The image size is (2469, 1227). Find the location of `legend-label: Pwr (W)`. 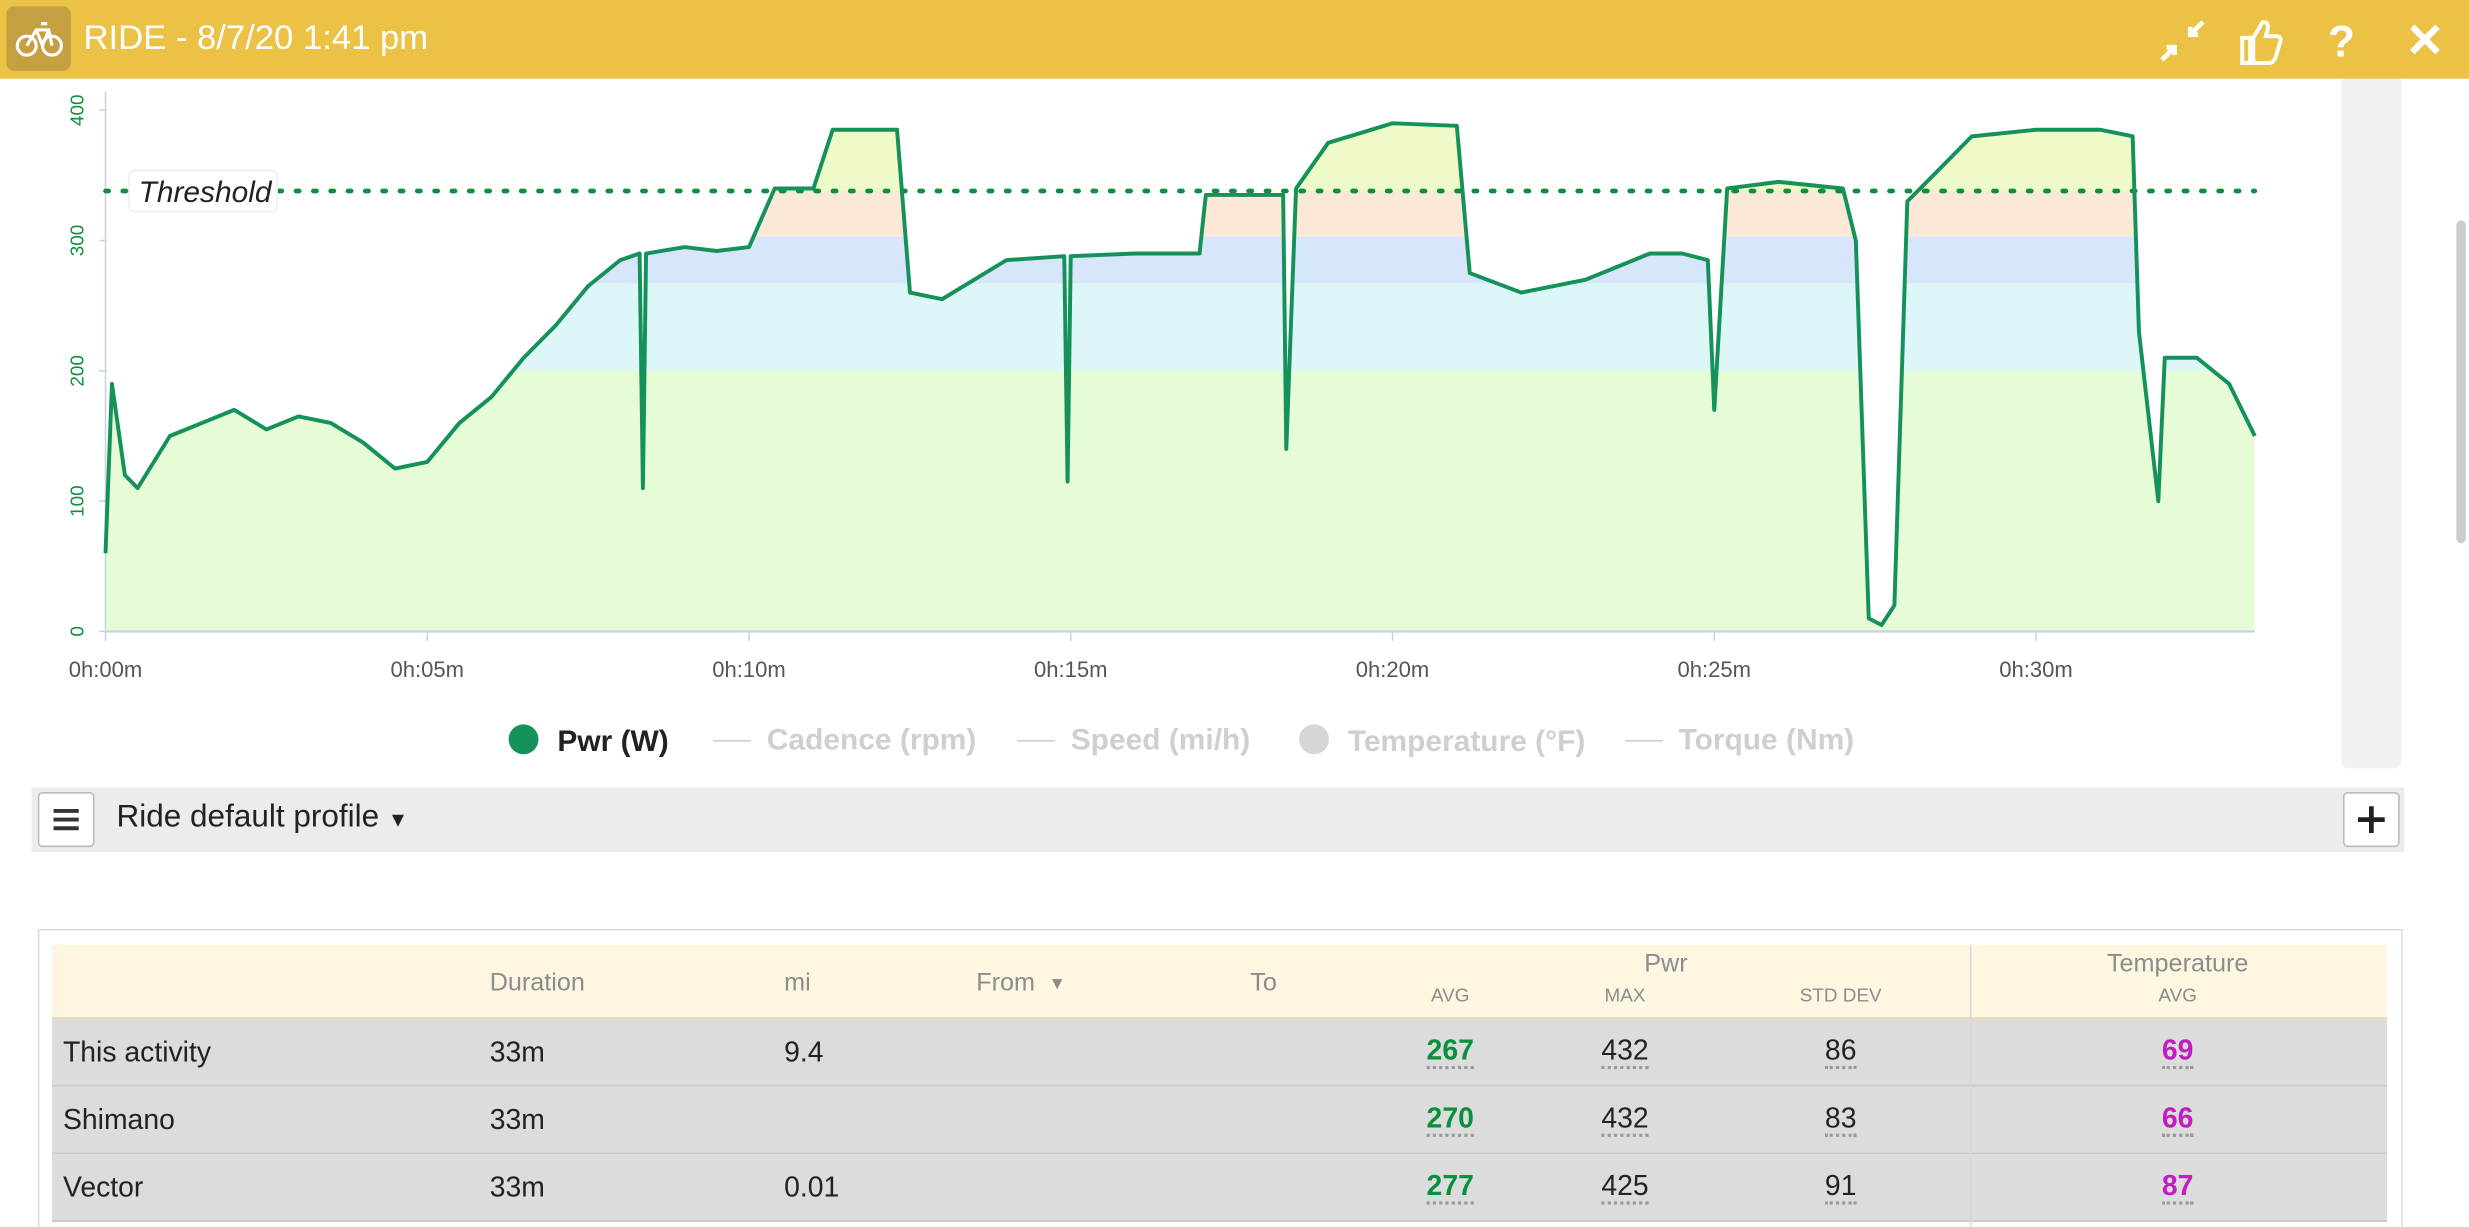

legend-label: Pwr (W) is located at coordinates (613, 742).